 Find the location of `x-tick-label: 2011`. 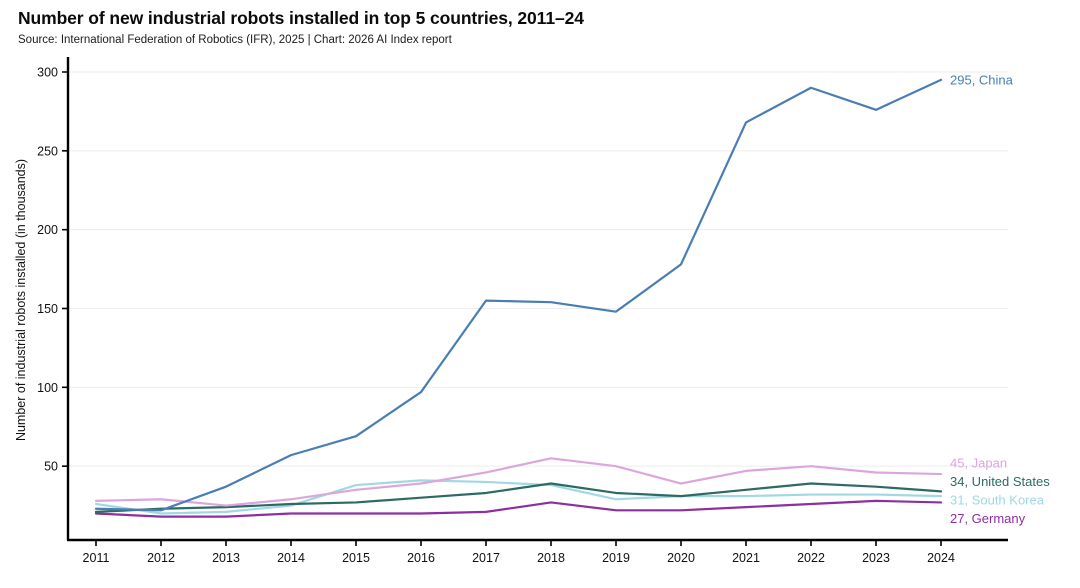

x-tick-label: 2011 is located at coordinates (96, 558).